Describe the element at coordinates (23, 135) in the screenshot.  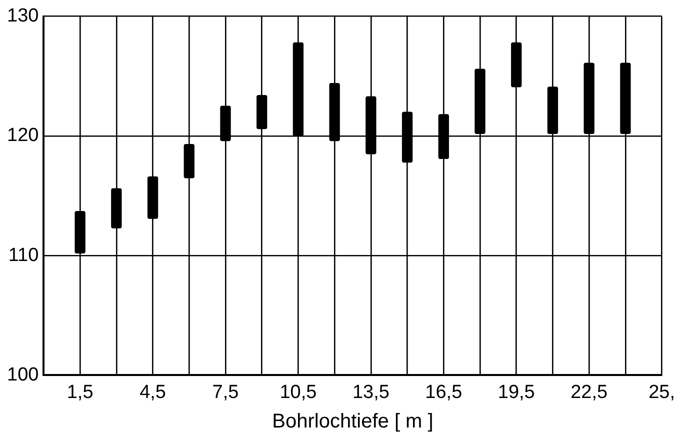
I see `y-tick-label: 120` at that location.